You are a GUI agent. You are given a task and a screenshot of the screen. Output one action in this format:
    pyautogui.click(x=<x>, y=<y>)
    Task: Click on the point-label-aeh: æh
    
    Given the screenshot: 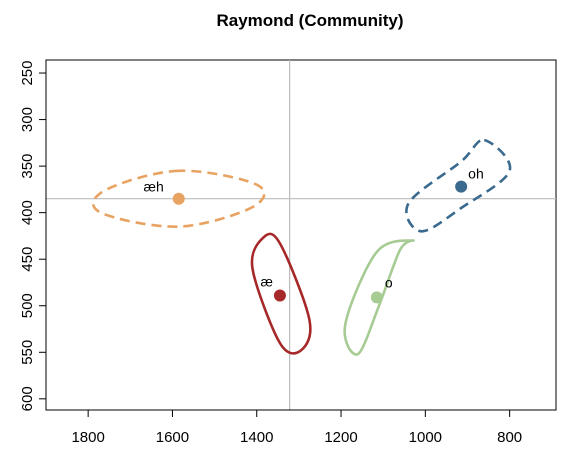 What is the action you would take?
    pyautogui.click(x=154, y=187)
    